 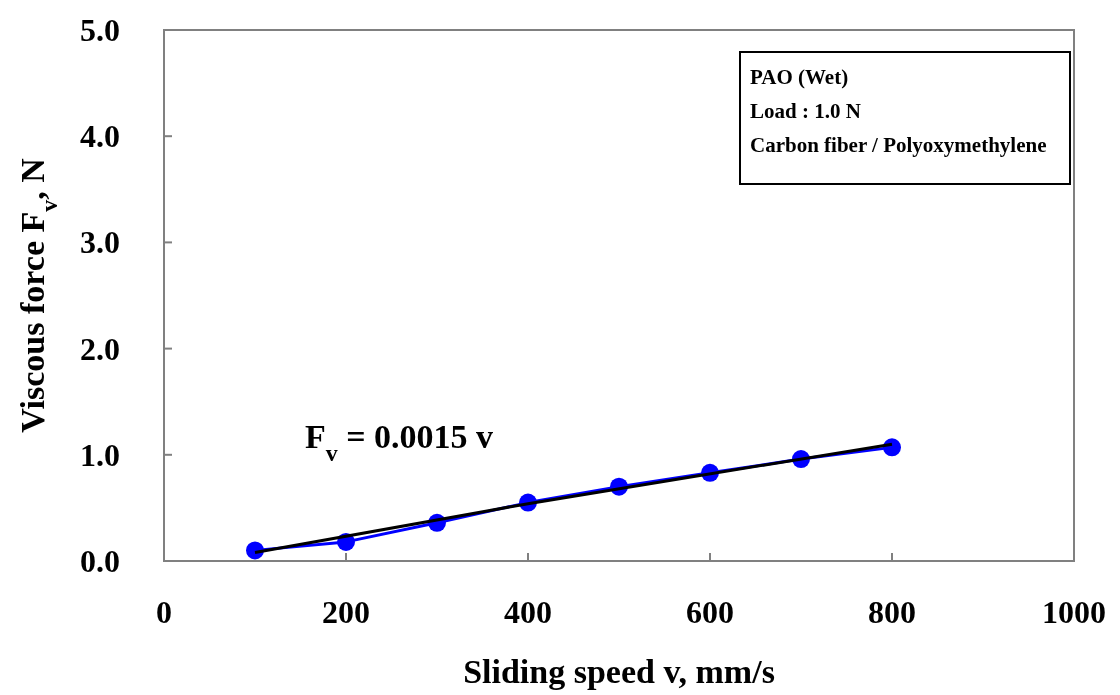 What do you see at coordinates (892, 612) in the screenshot?
I see `x-tick-label: 800` at bounding box center [892, 612].